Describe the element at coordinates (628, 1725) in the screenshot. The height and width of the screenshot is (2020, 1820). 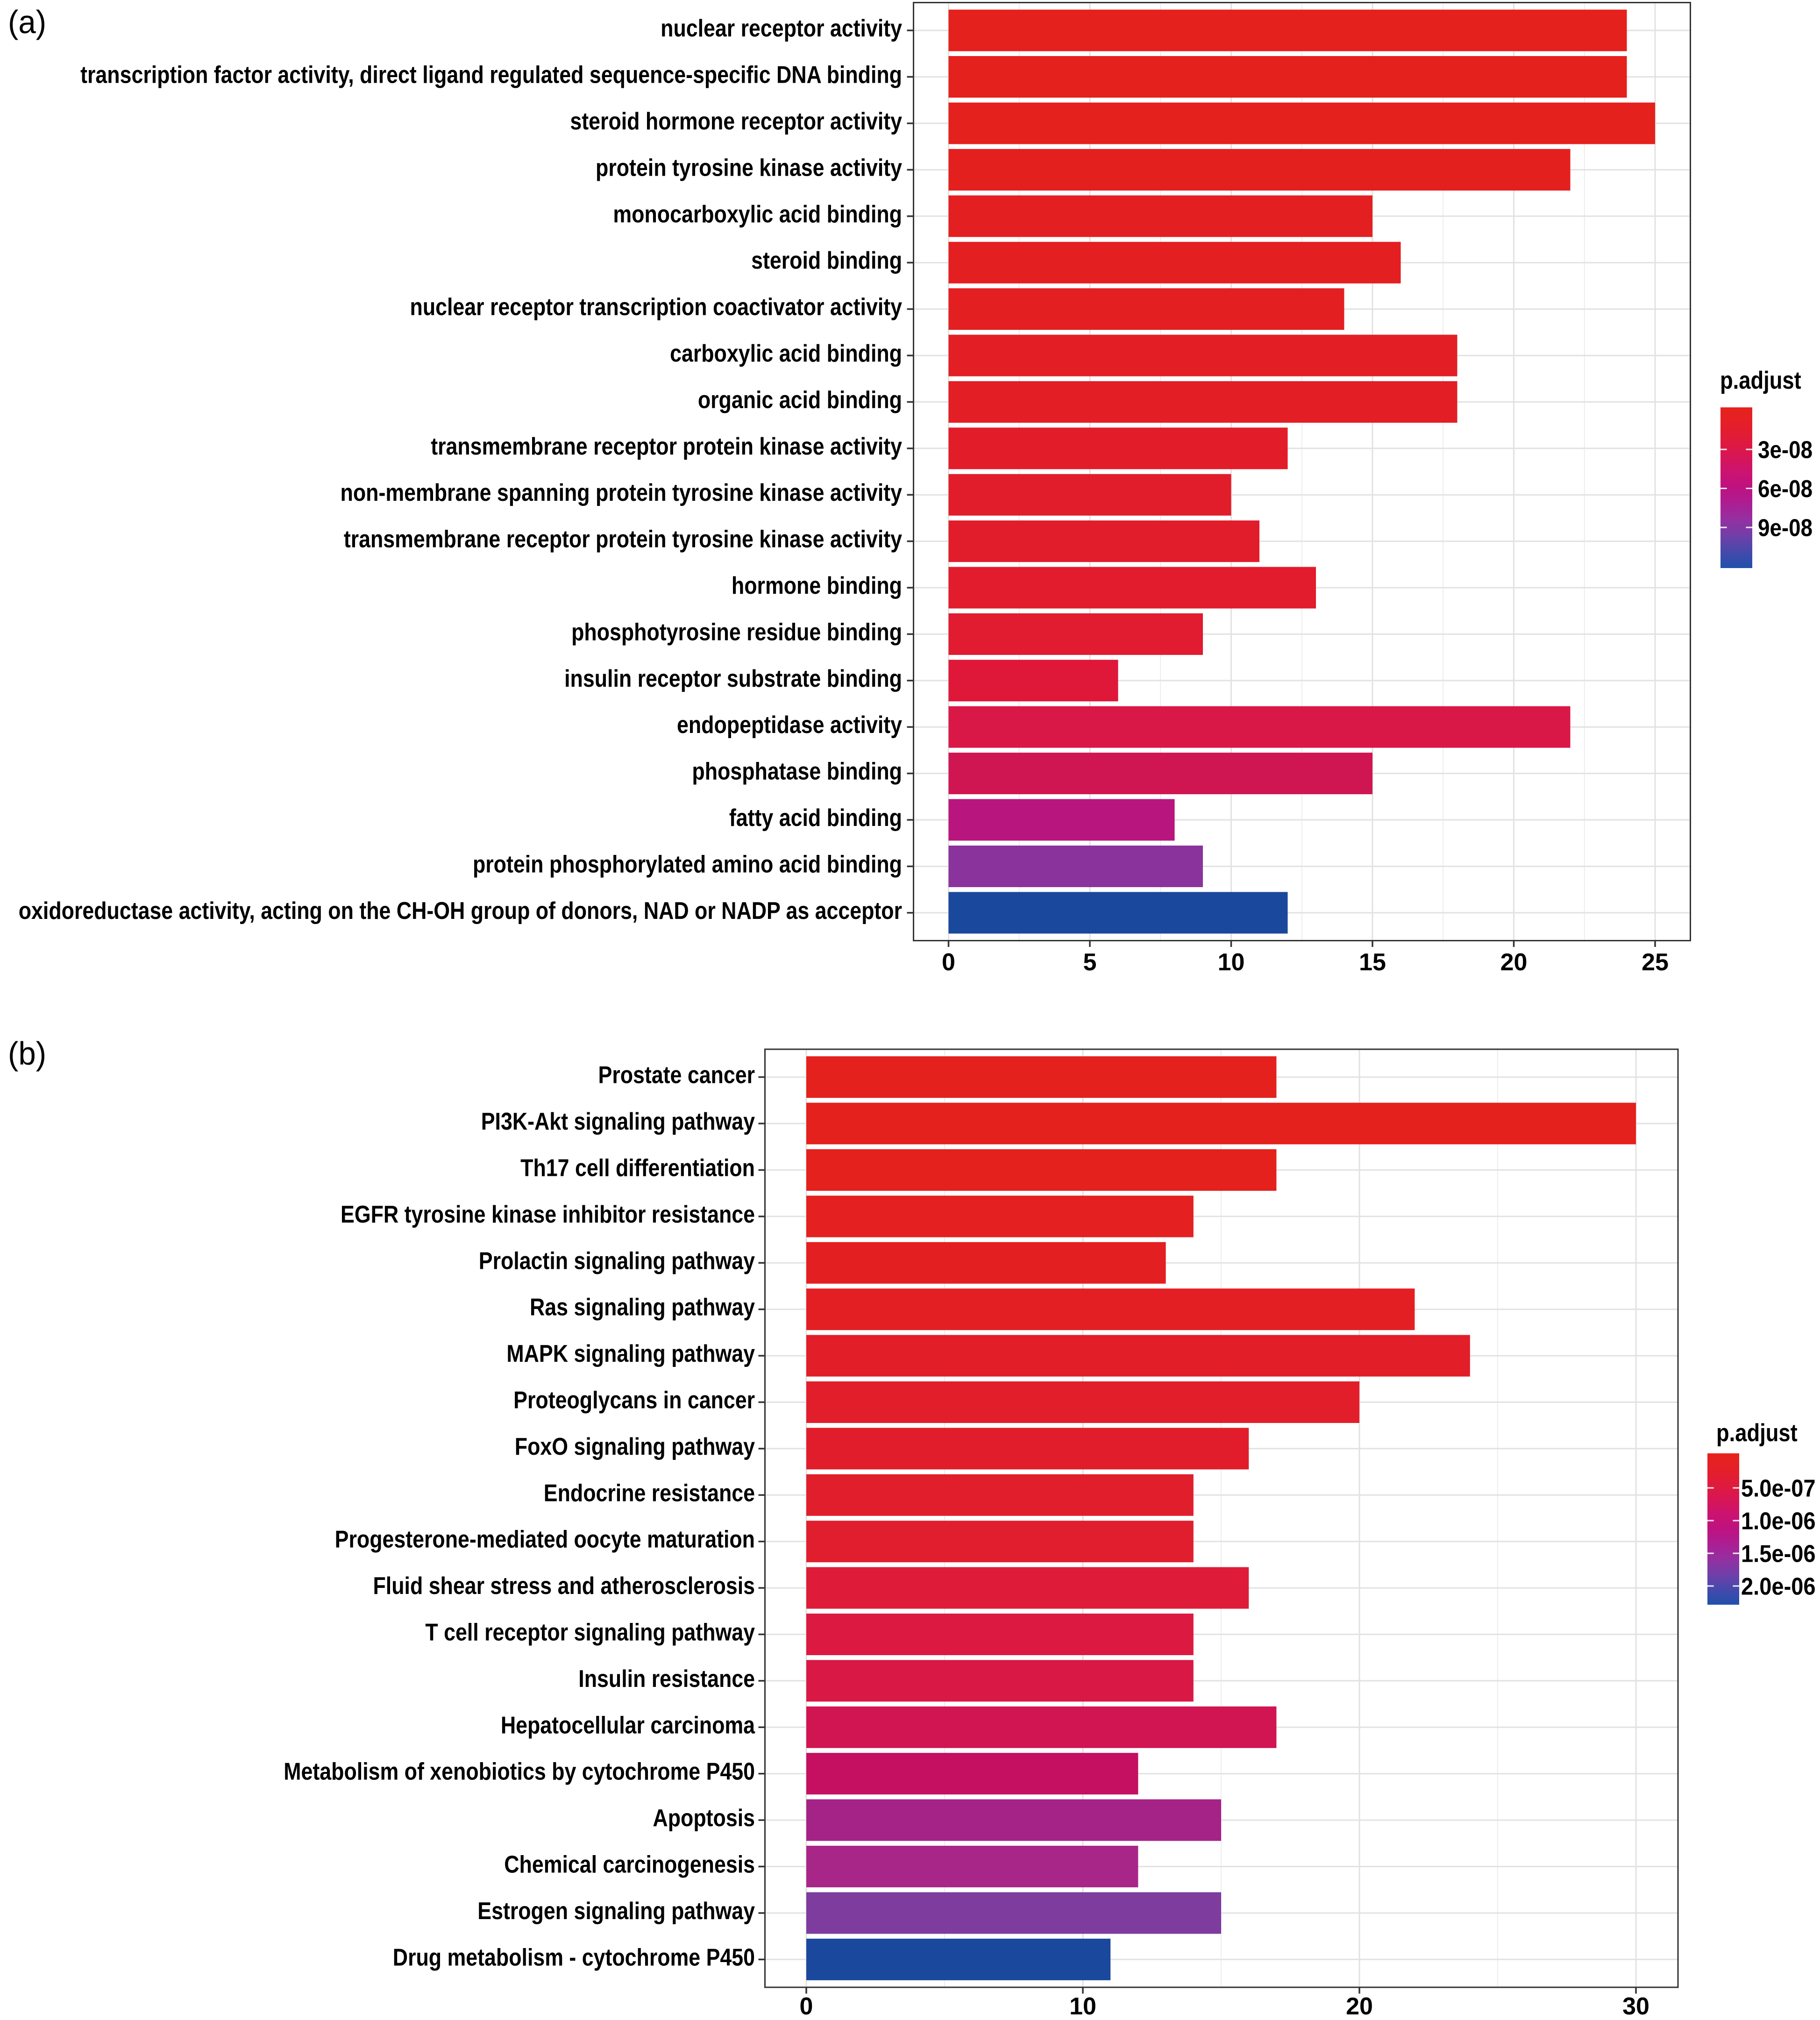
I see `svg-text: Hepatocellular carcinoma` at that location.